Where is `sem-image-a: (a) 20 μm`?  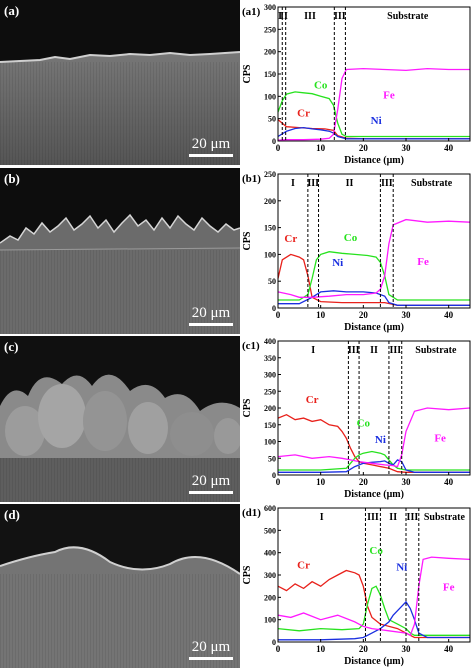
sem-image-a: (a) 20 μm is located at coordinates (120, 82).